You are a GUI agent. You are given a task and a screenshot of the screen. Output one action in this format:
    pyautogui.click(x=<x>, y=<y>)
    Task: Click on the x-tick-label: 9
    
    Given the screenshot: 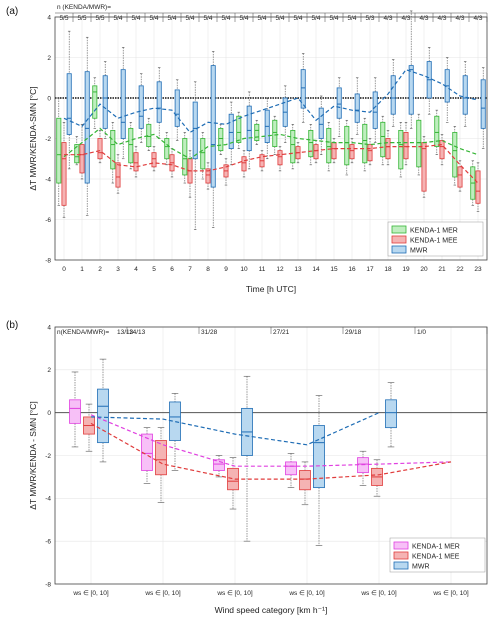 What is the action you would take?
    pyautogui.click(x=226, y=269)
    